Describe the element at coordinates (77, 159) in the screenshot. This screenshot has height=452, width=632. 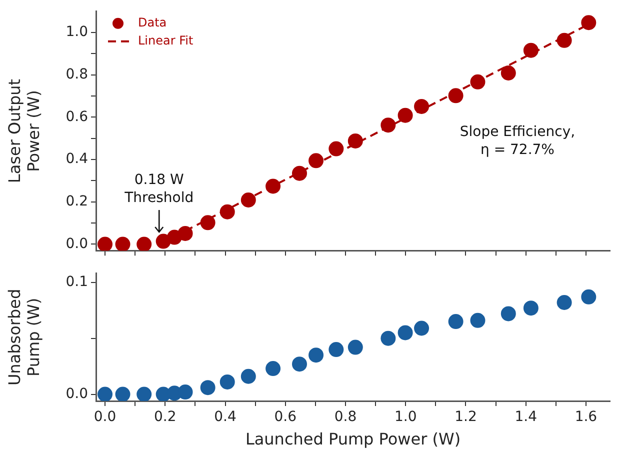
I see `y-tick-label: 0.4` at that location.